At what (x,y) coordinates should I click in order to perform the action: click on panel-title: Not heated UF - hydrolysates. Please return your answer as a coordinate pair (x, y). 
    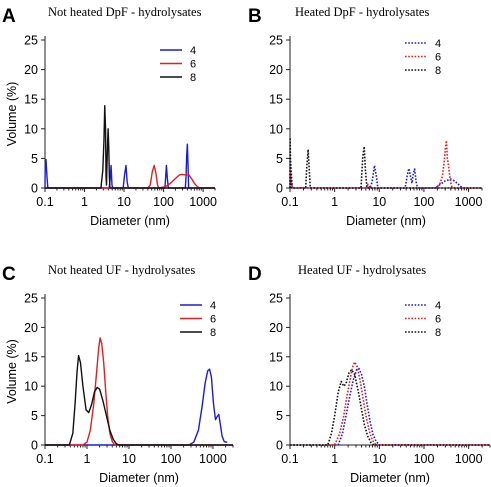
    Looking at the image, I should click on (121, 270).